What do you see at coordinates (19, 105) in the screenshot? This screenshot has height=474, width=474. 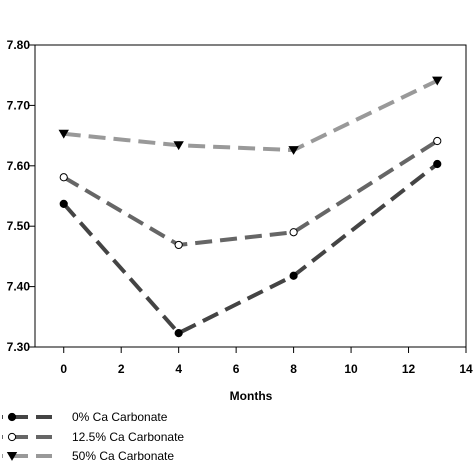 I see `y-tick-label: 7.70` at bounding box center [19, 105].